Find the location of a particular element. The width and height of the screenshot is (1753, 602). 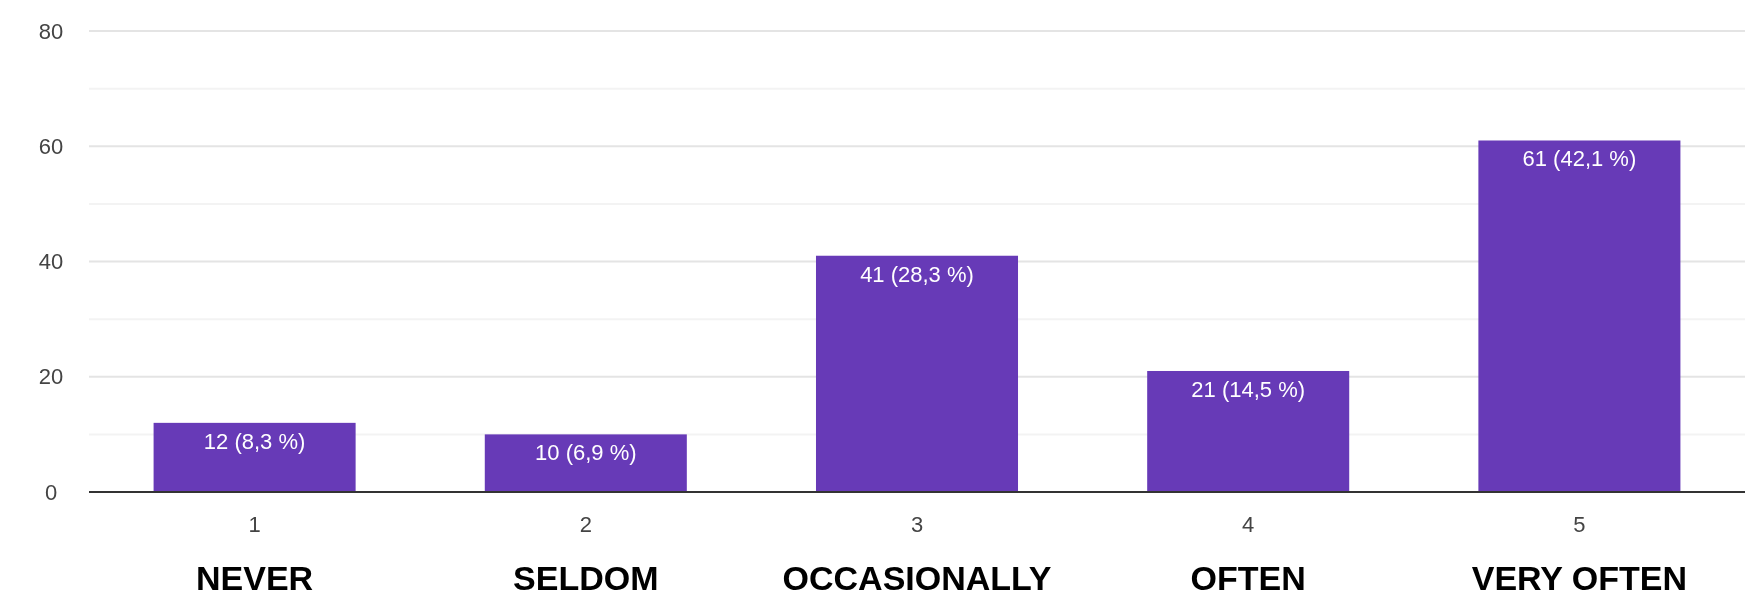

text: OFTEN is located at coordinates (1248, 578).